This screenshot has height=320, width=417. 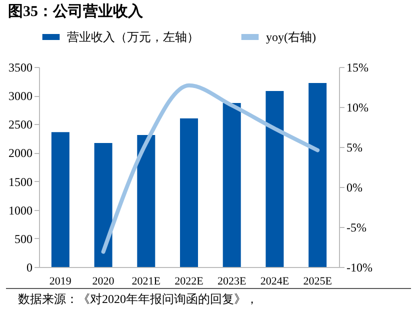 I want to click on x-tick-label: 2023E, so click(x=231, y=282).